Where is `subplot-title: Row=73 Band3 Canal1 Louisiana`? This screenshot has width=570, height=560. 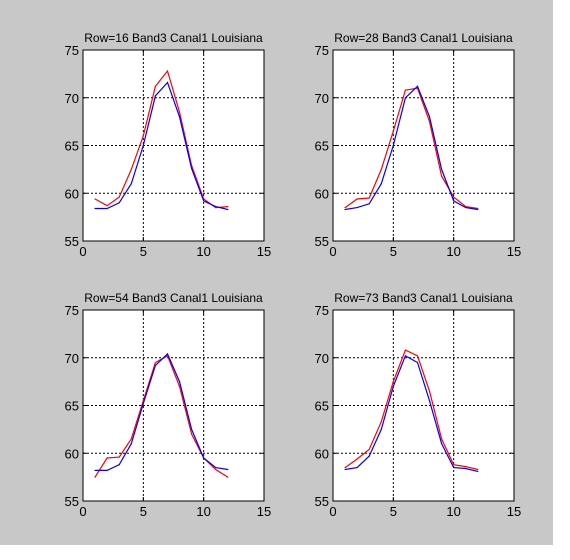
subplot-title: Row=73 Band3 Canal1 Louisiana is located at coordinates (423, 298).